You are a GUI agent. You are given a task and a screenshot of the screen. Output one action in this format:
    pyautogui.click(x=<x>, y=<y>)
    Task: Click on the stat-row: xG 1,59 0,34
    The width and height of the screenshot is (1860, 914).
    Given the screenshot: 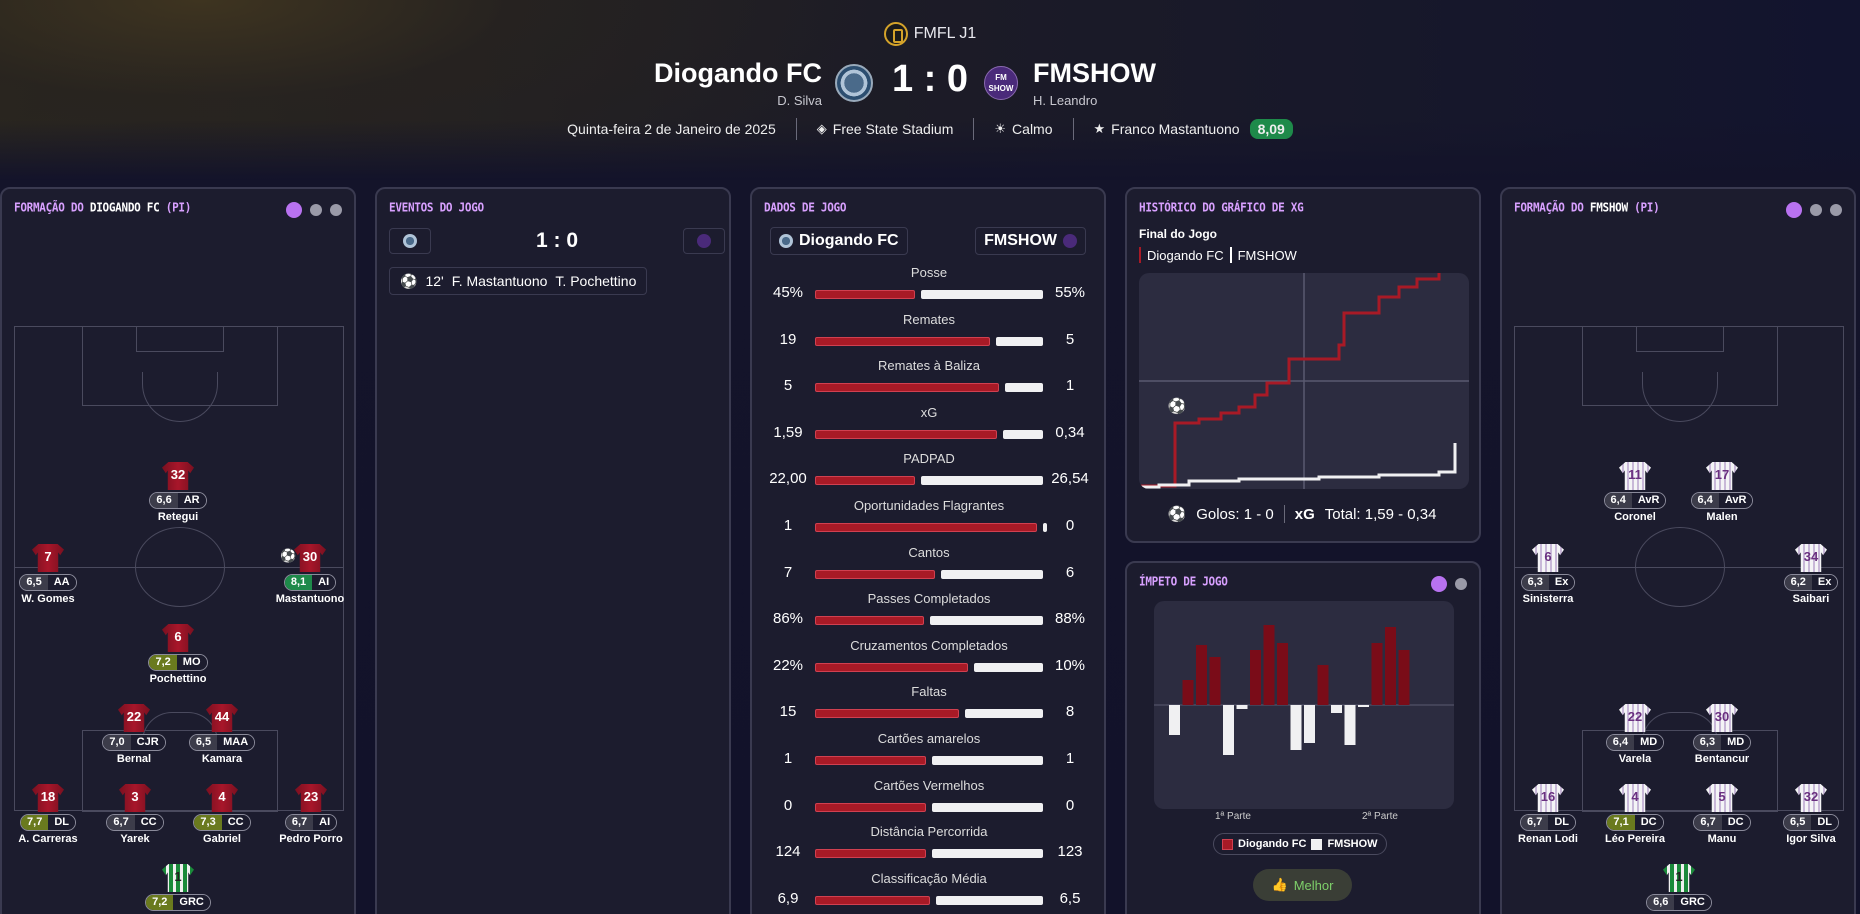 What is the action you would take?
    pyautogui.click(x=929, y=428)
    